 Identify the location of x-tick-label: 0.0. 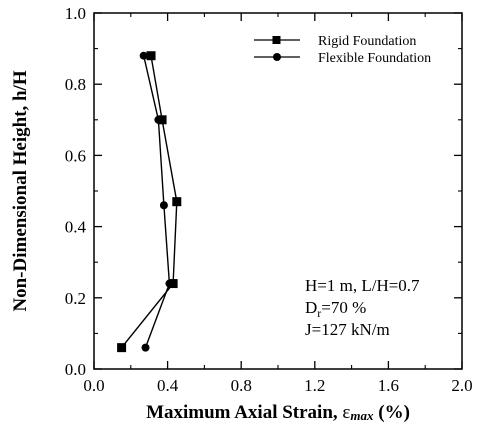
(93, 385).